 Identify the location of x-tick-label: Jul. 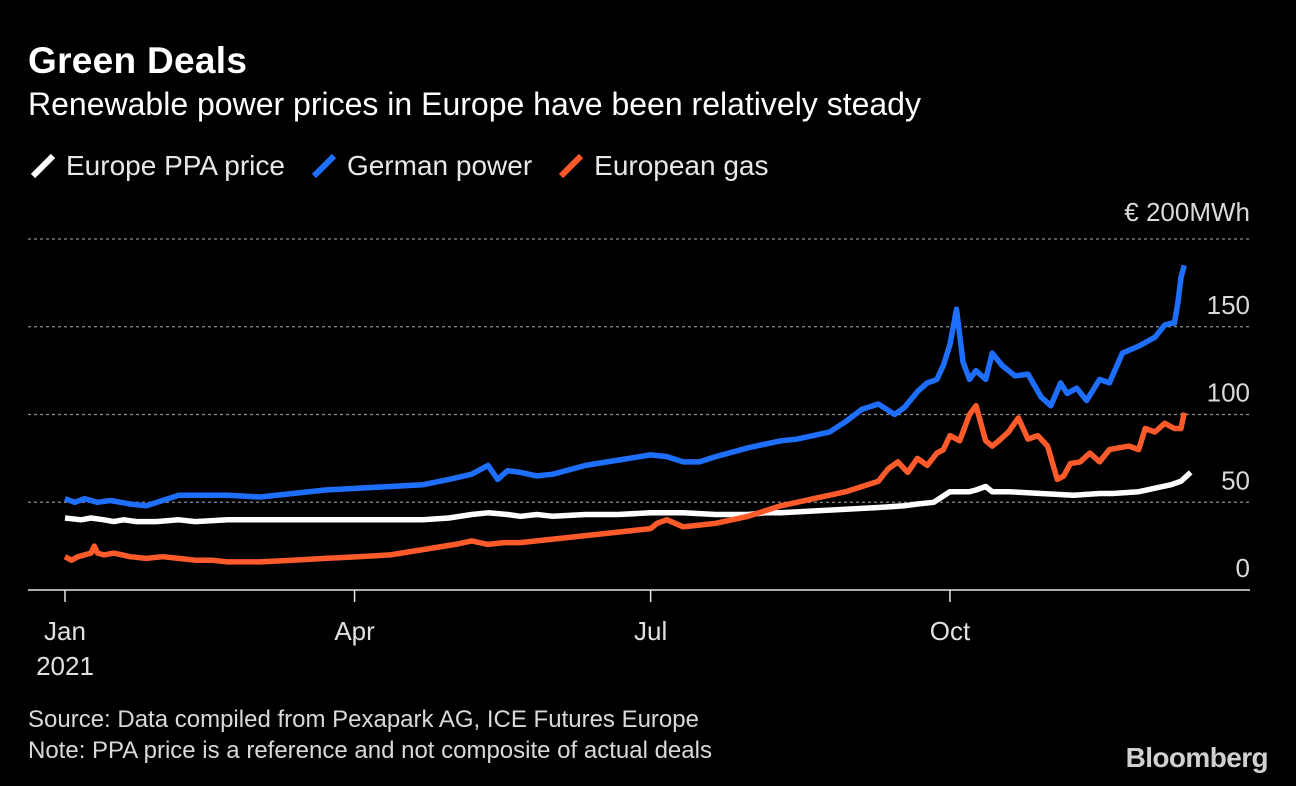
(650, 631).